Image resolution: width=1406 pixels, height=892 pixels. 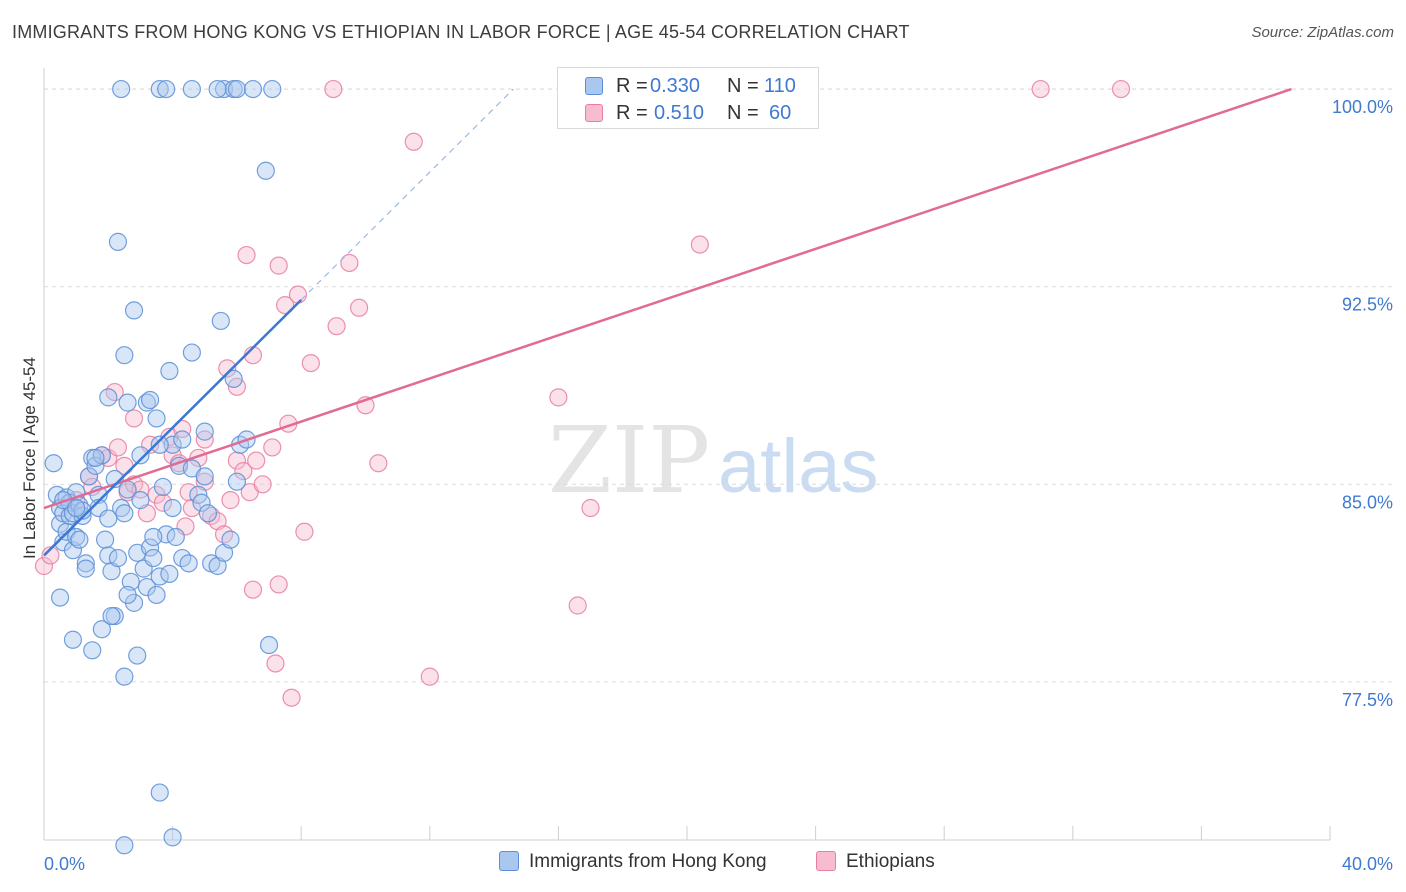 What do you see at coordinates (594, 86) in the screenshot?
I see `legend-swatch-hong-kong` at bounding box center [594, 86].